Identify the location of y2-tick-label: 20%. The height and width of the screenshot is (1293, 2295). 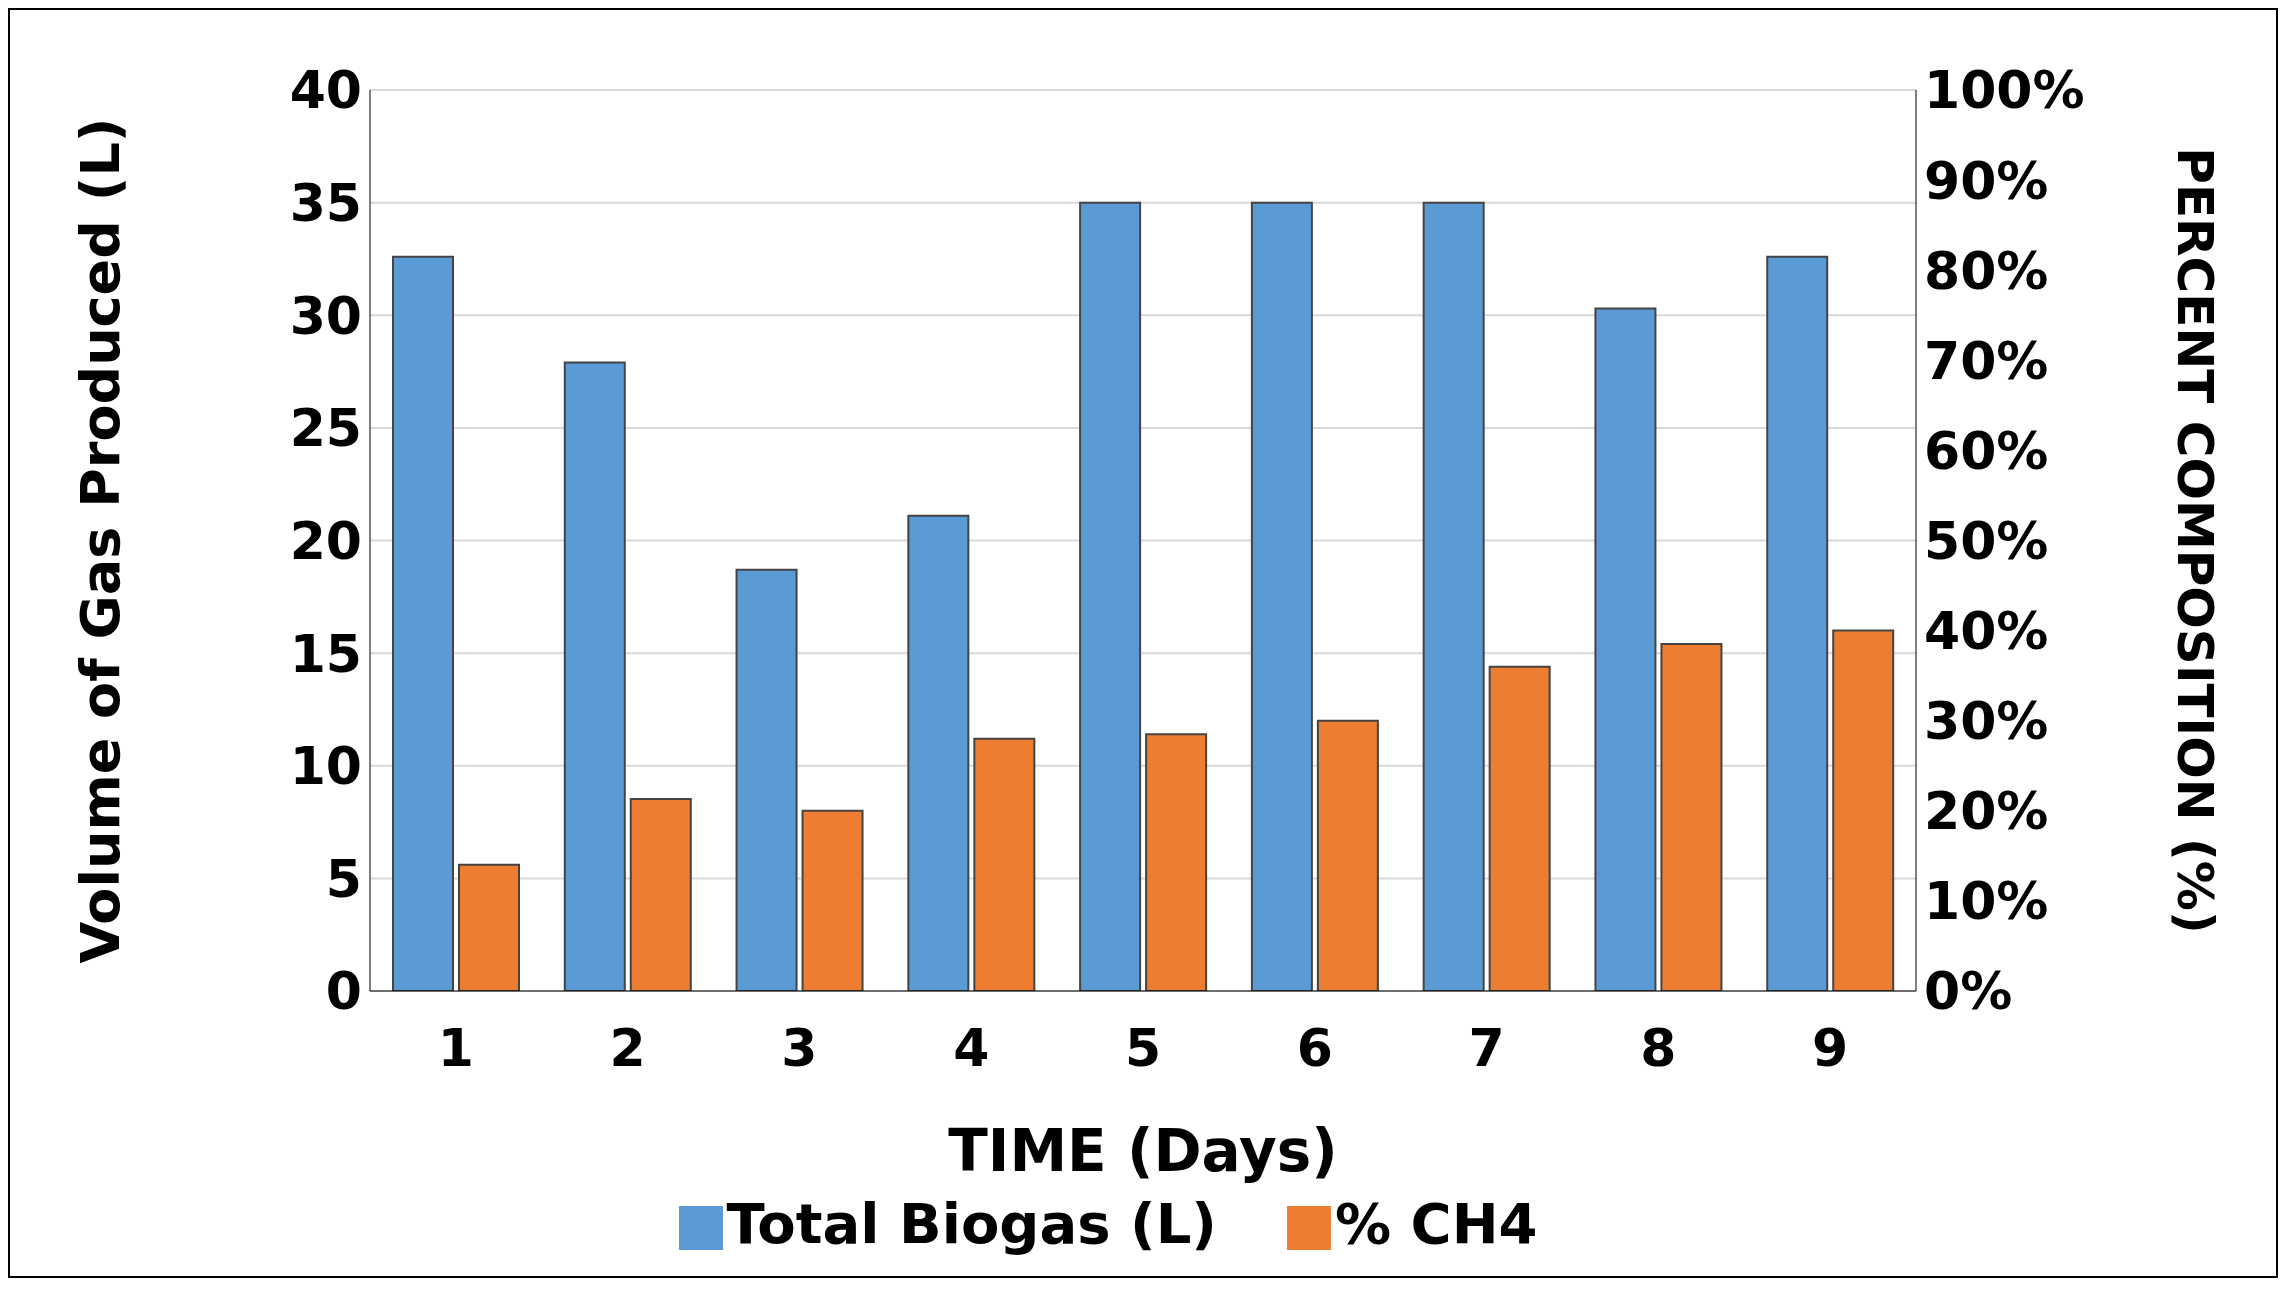
(1986, 811).